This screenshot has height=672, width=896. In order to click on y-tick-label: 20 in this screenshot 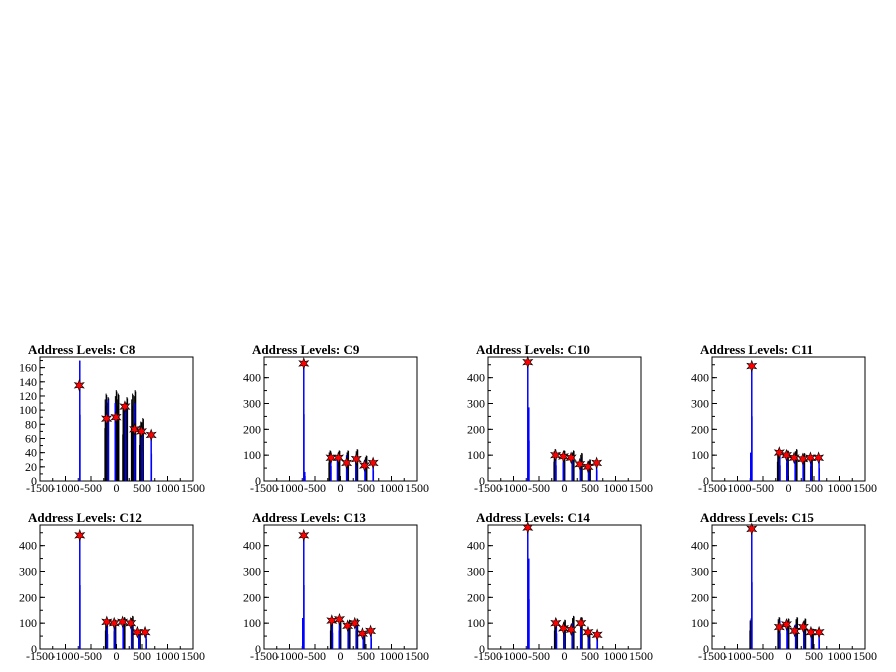, I will do `click(31, 467)`.